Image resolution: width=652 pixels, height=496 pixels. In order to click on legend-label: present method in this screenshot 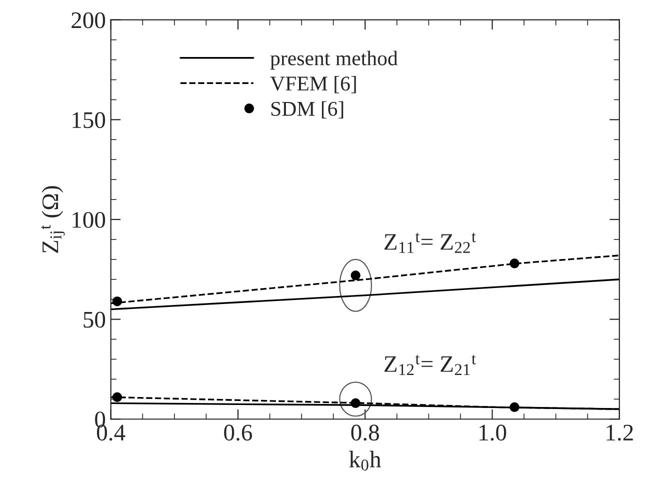, I will do `click(334, 60)`.